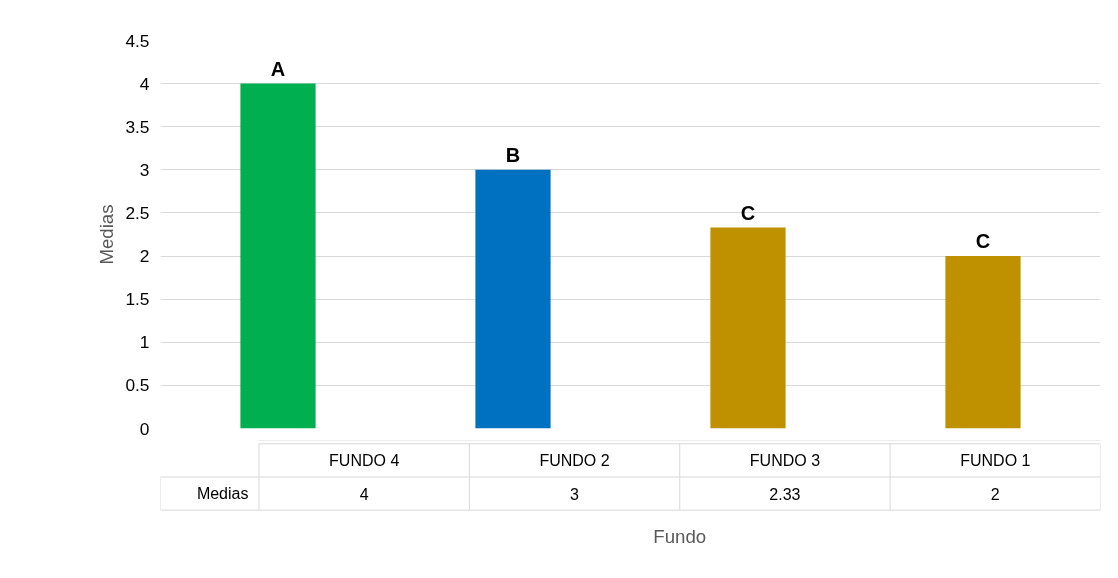 Image resolution: width=1118 pixels, height=578 pixels. What do you see at coordinates (137, 40) in the screenshot?
I see `y-tick-label: 4.5` at bounding box center [137, 40].